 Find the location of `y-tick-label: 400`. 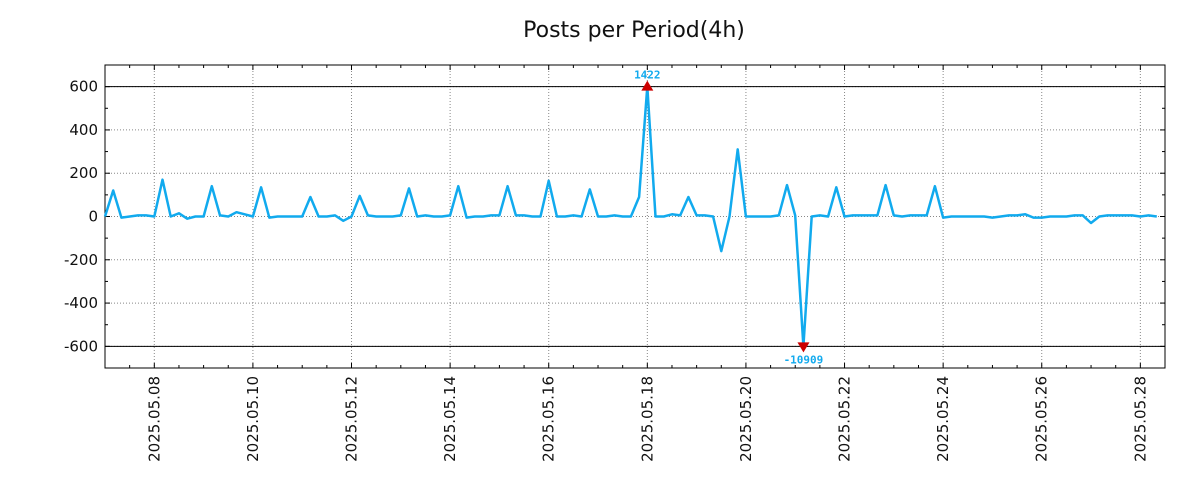

y-tick-label: 400 is located at coordinates (83, 130).